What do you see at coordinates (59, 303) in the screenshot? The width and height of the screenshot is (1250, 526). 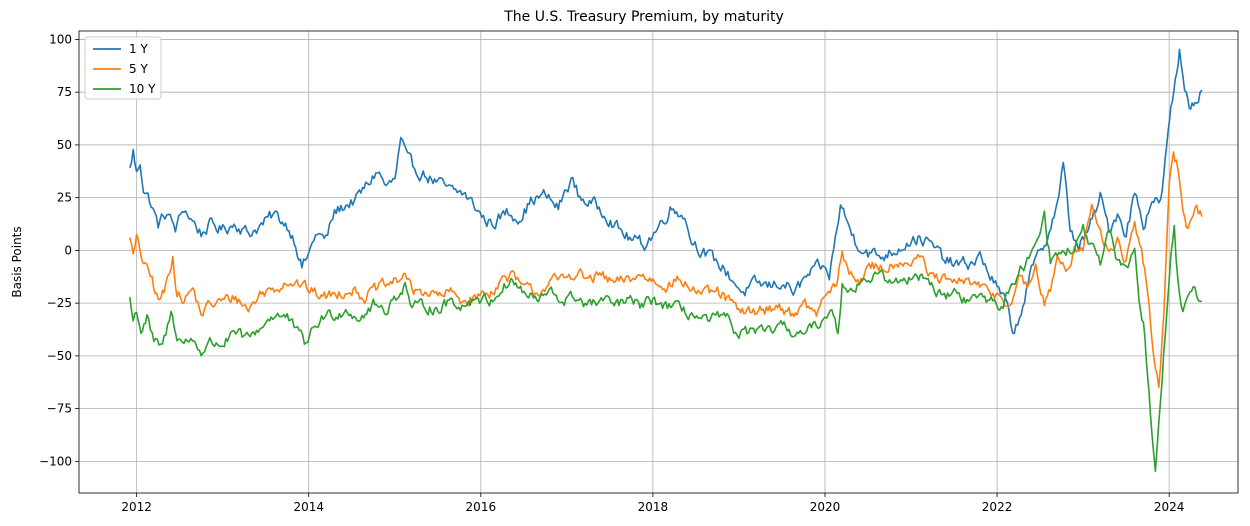 I see `y-tick-label: −25` at bounding box center [59, 303].